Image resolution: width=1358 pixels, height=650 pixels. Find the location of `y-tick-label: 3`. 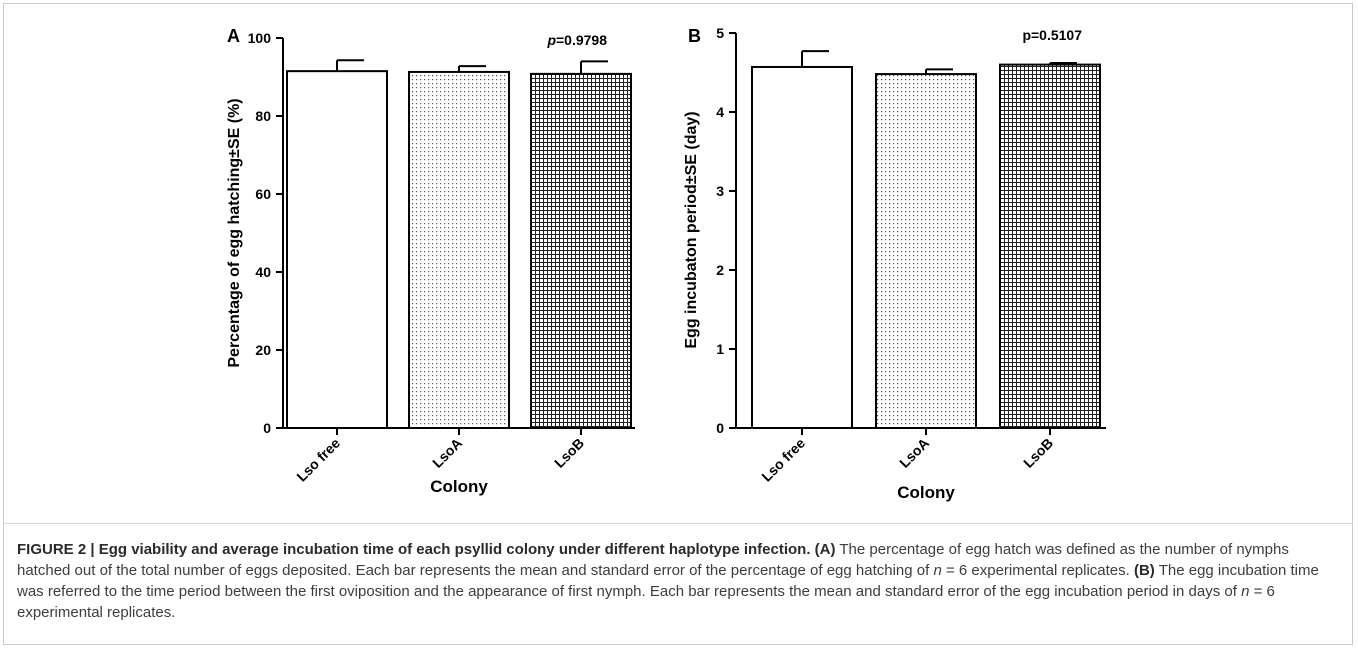

y-tick-label: 3 is located at coordinates (720, 191).